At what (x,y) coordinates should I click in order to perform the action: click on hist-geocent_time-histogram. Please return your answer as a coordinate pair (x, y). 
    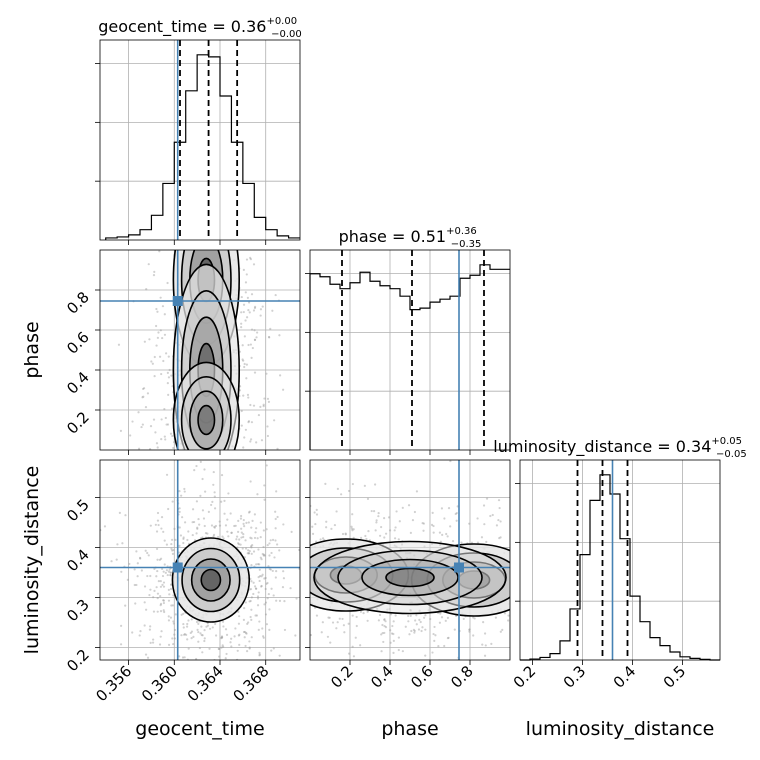
    Looking at the image, I should click on (202, 147).